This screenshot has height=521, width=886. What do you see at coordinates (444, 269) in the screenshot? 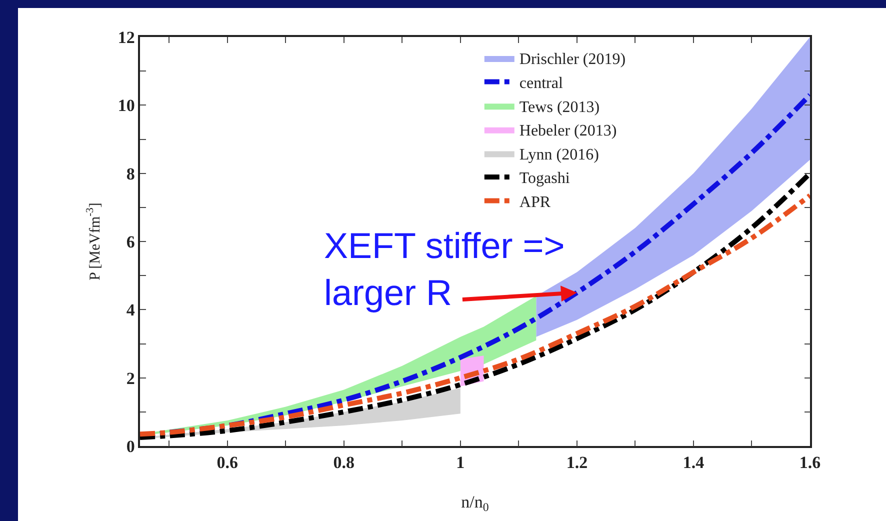
I see `annotation: XEFT stiffer => larger R` at bounding box center [444, 269].